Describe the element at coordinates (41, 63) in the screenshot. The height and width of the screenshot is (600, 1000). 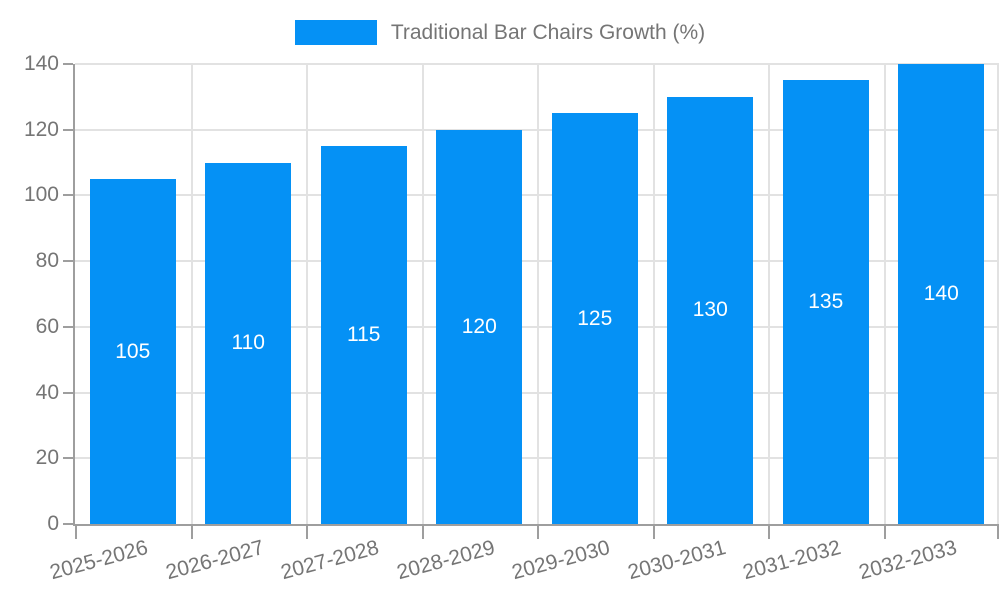
I see `y-axis-label: 140` at that location.